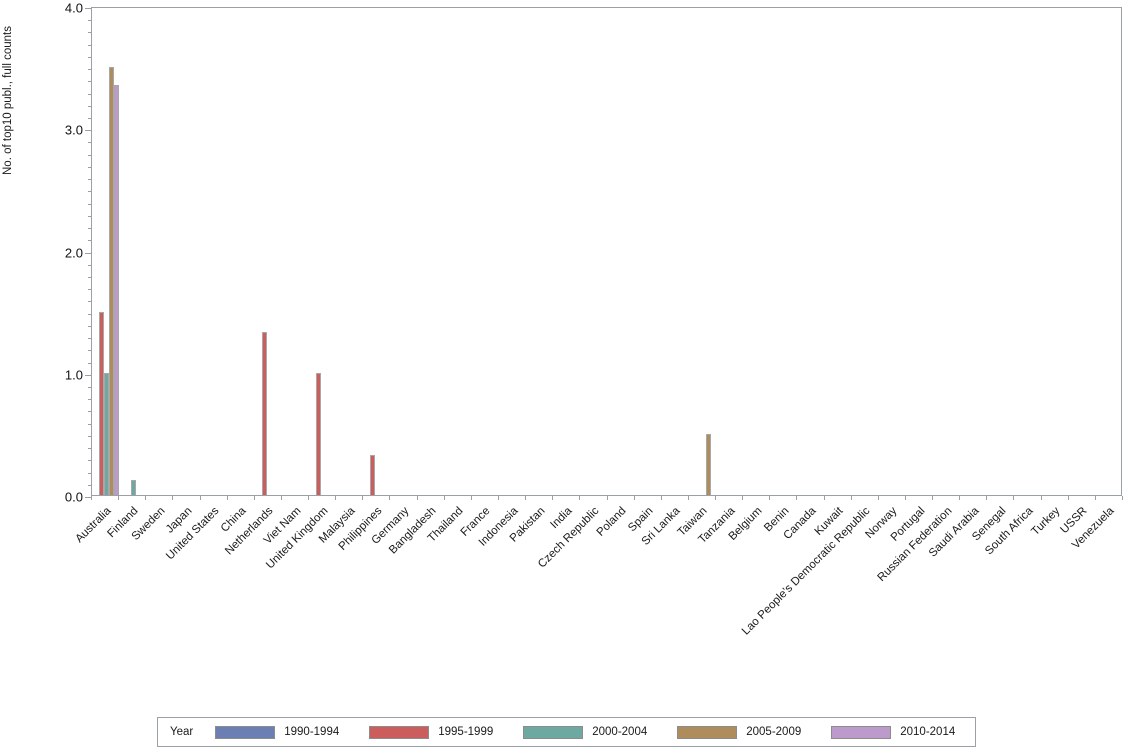  What do you see at coordinates (739, 732) in the screenshot?
I see `legend-entry: 2005-2009` at bounding box center [739, 732].